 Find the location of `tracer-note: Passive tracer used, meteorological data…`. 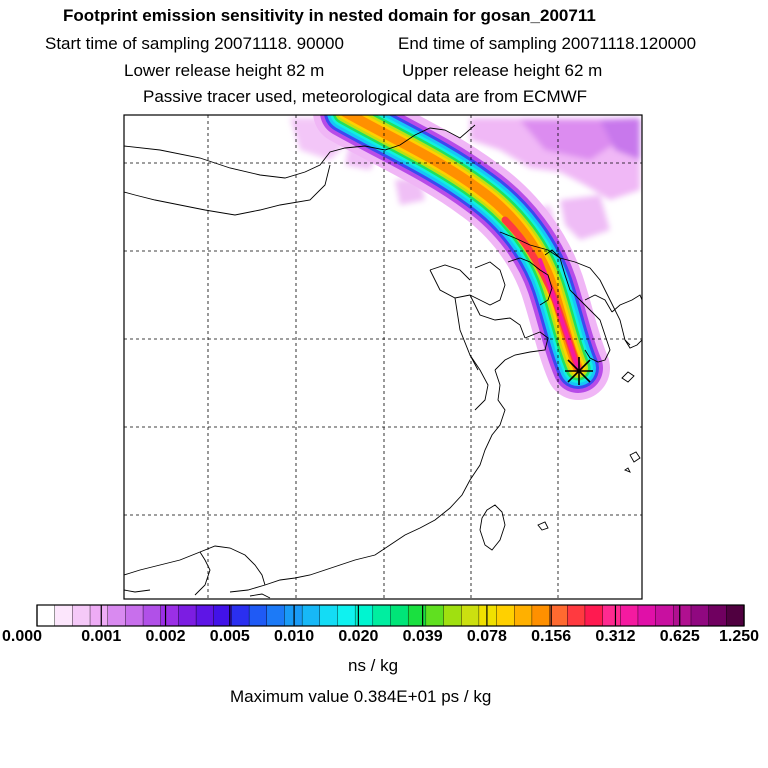

tracer-note: Passive tracer used, meteorological data… is located at coordinates (365, 96).